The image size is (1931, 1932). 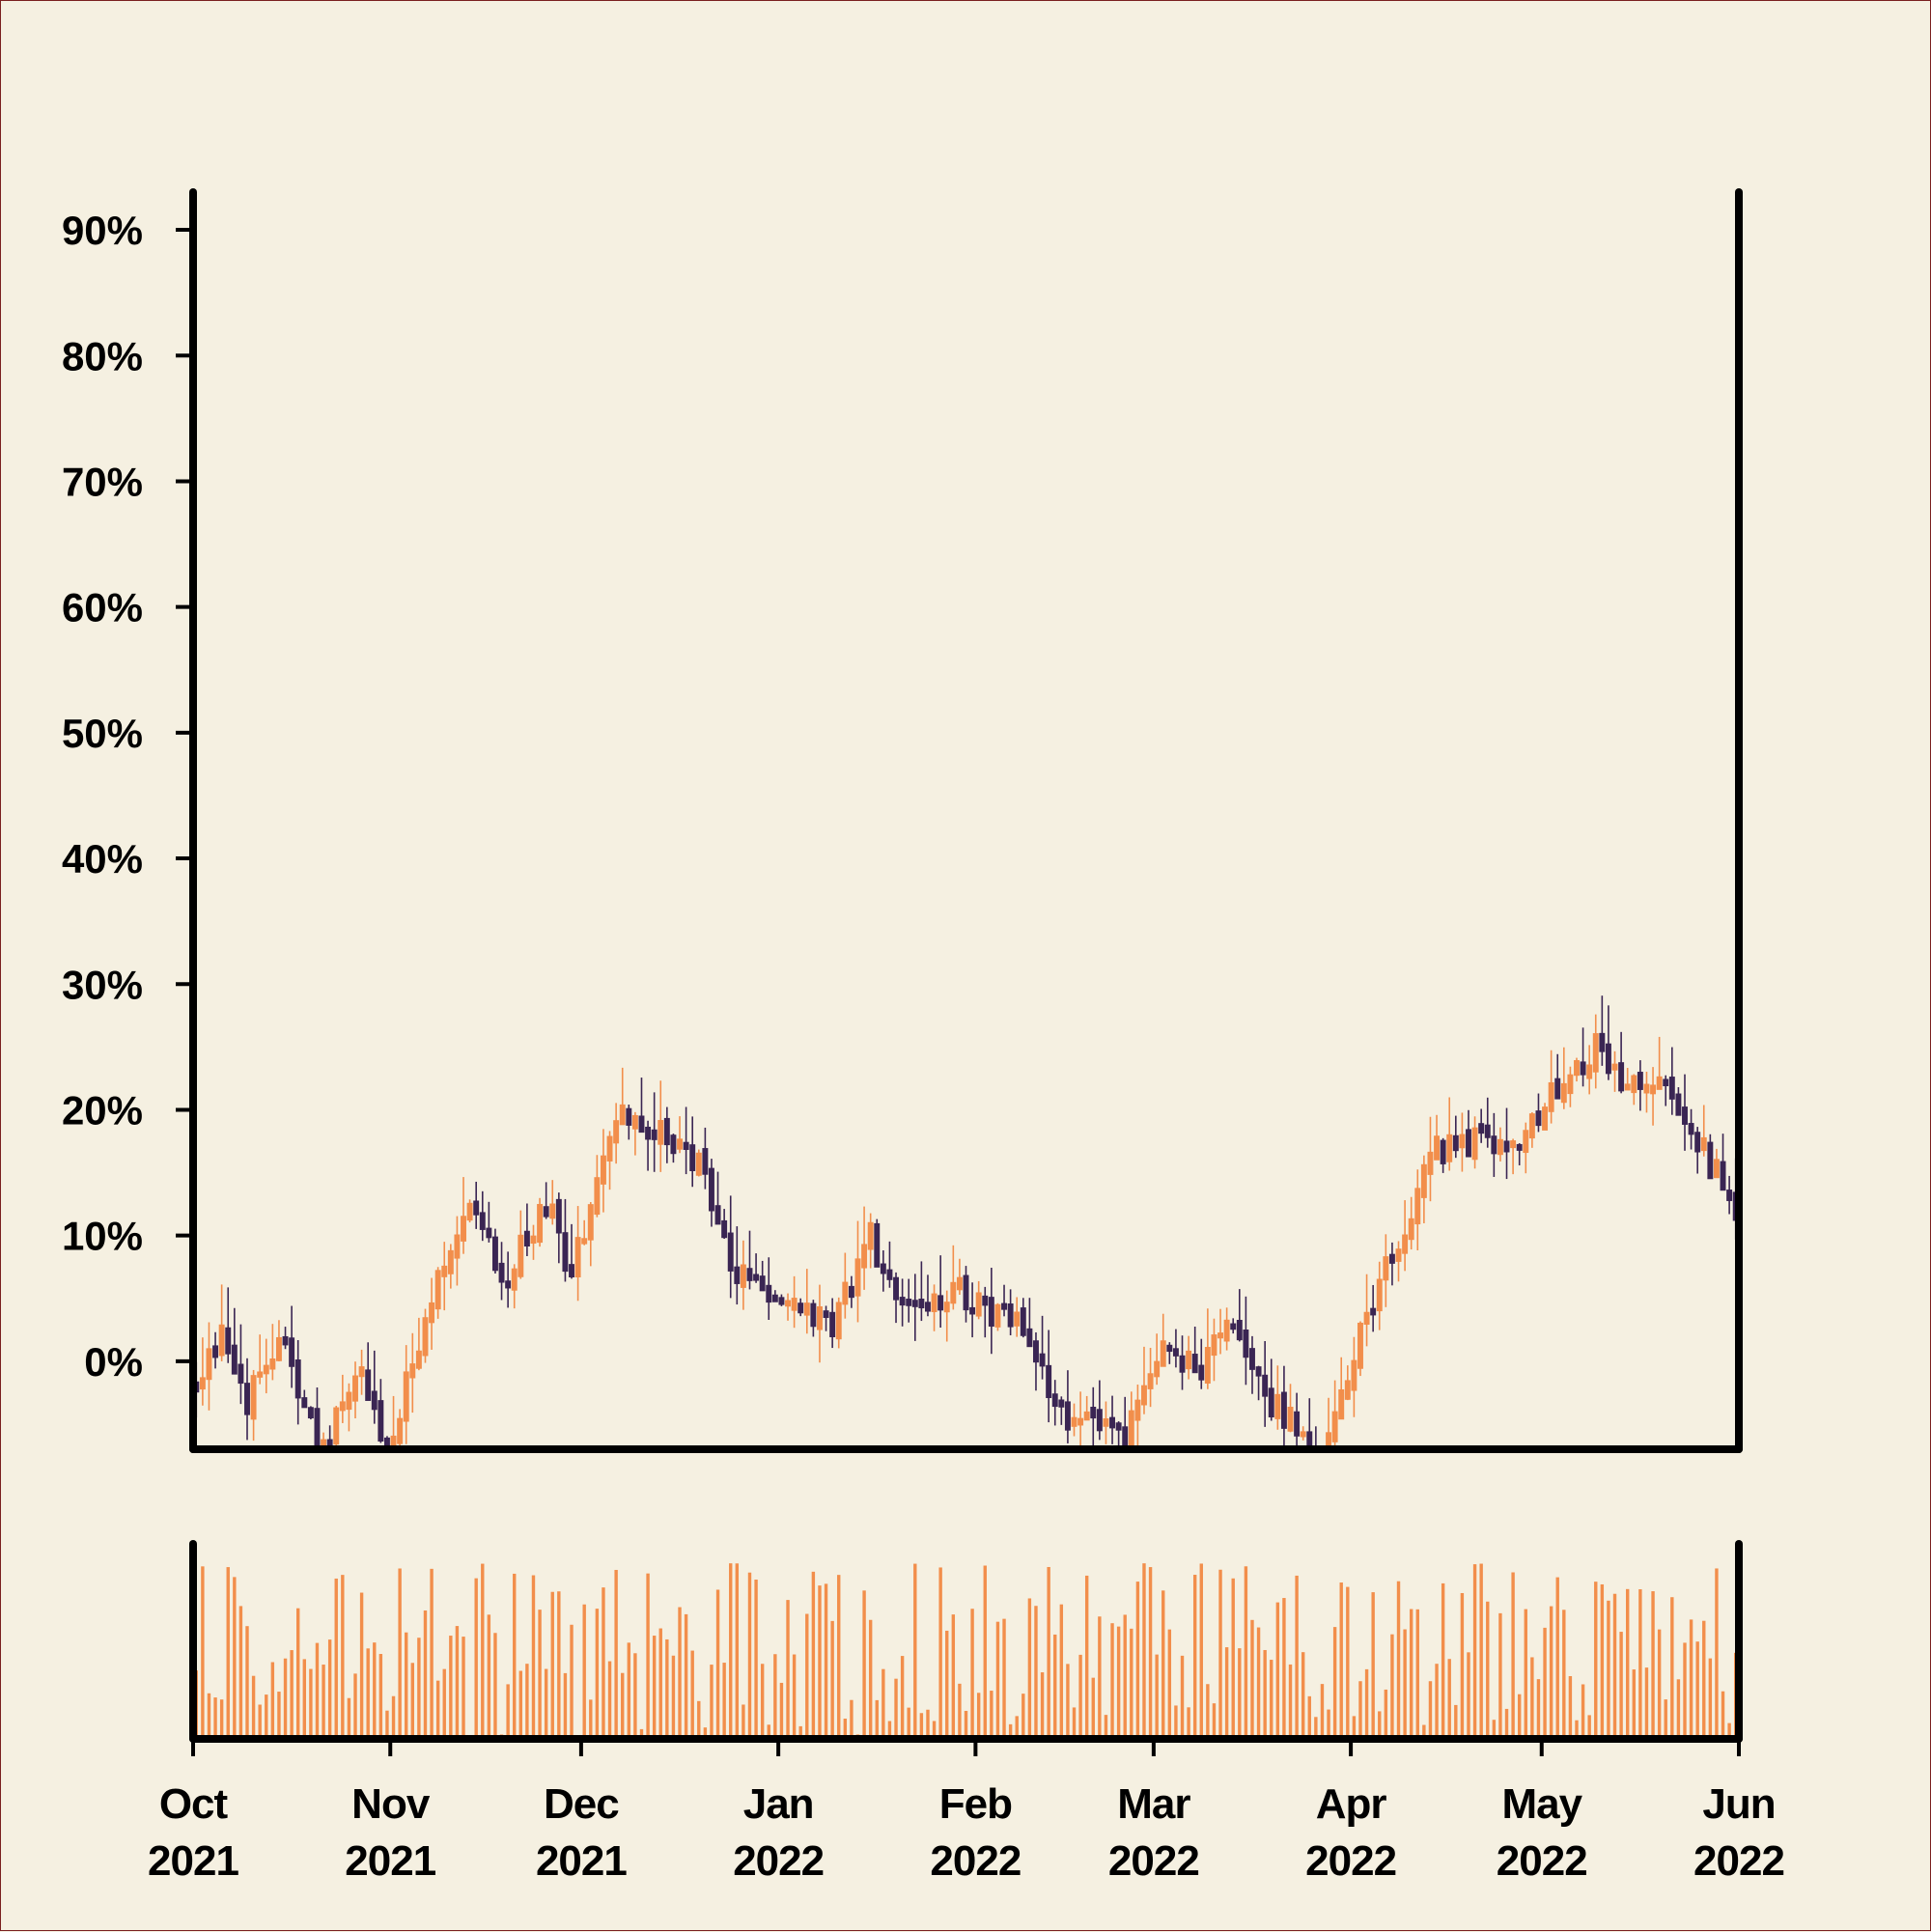 I want to click on y-tick-label: 20%, so click(x=102, y=1110).